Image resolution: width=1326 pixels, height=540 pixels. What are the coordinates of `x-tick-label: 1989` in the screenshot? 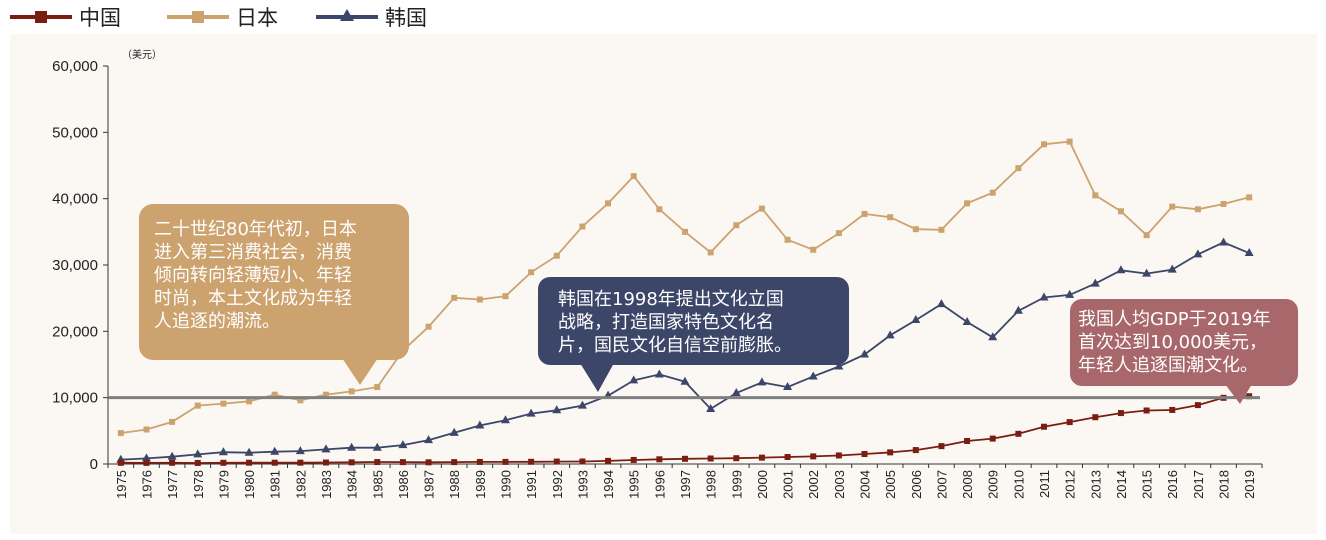 It's located at (480, 484).